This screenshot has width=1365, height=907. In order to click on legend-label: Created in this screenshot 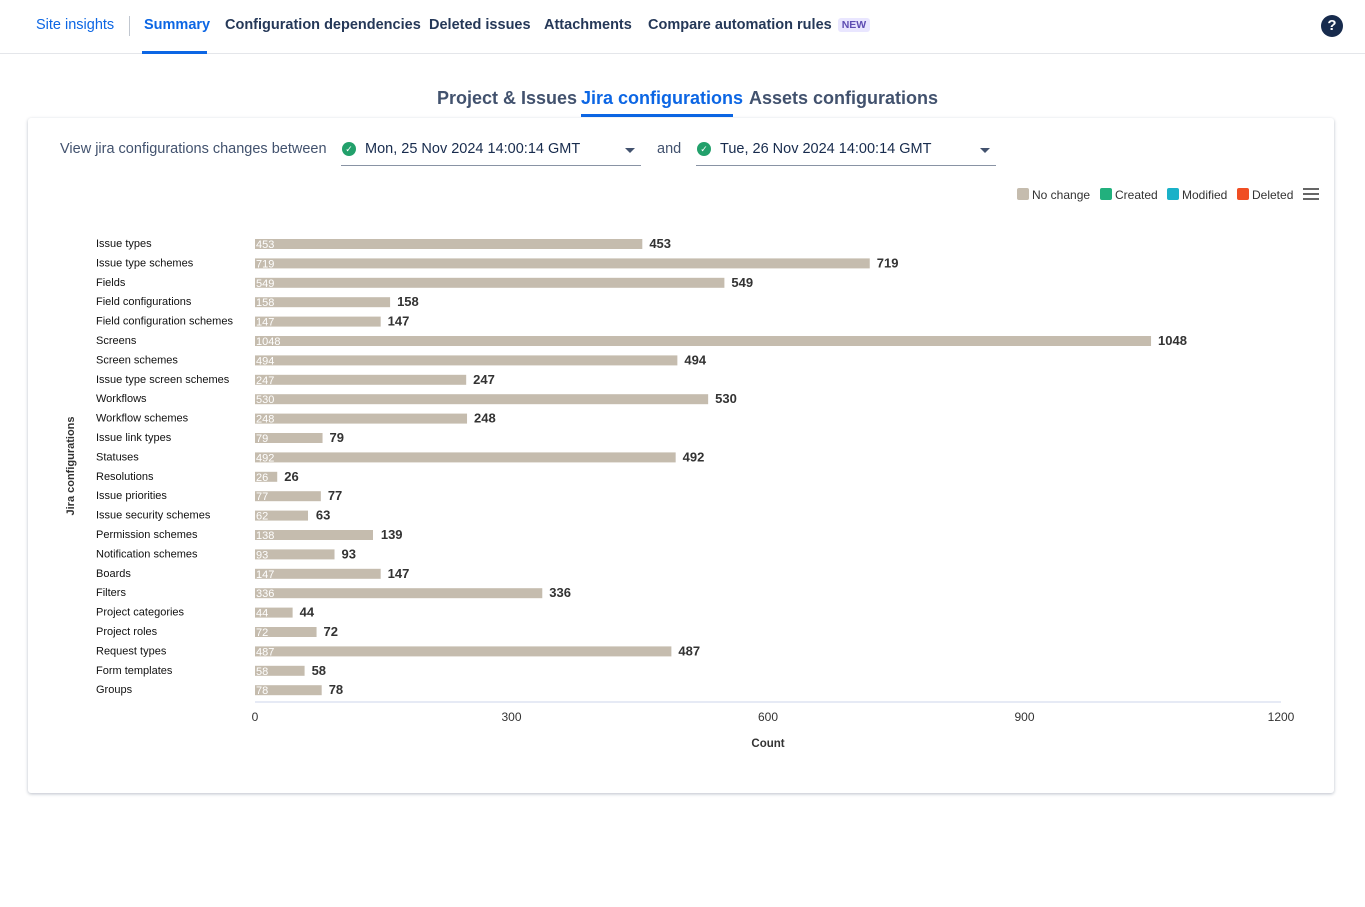, I will do `click(1136, 195)`.